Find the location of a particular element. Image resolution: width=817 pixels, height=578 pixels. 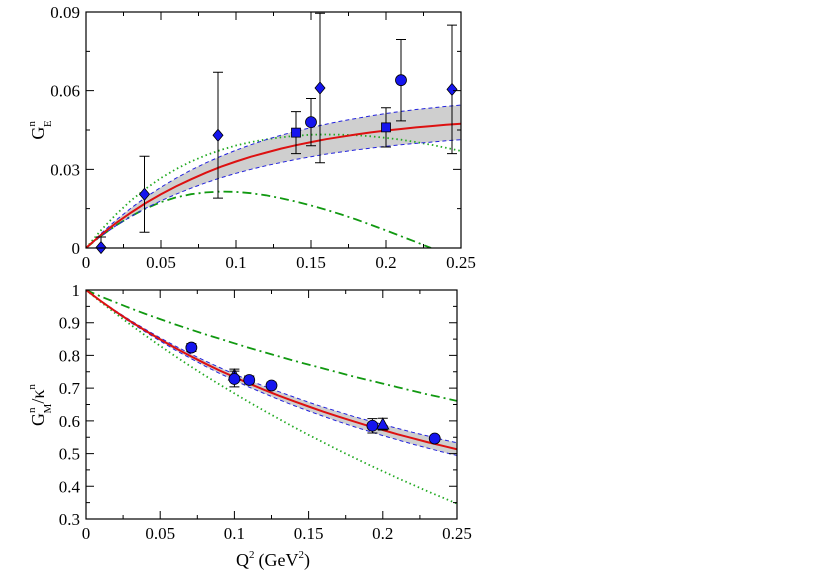

bottom-y-axis-label: Gn M/κn is located at coordinates (40, 405).